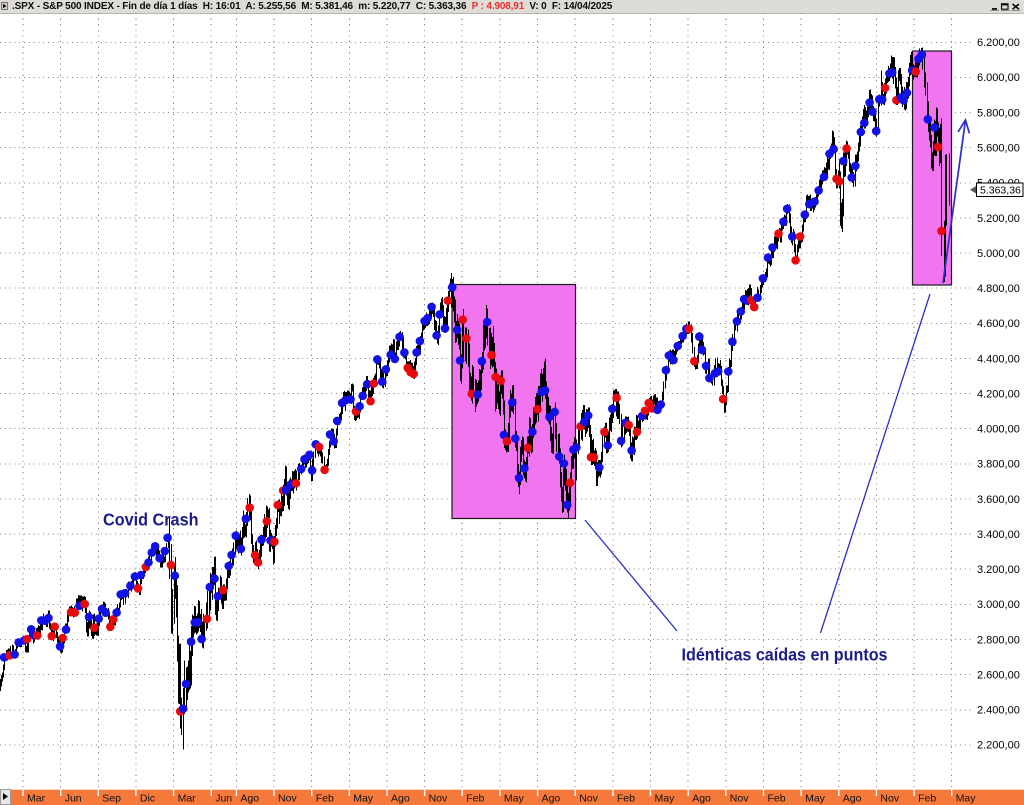  What do you see at coordinates (998, 394) in the screenshot?
I see `svg-text: 4.200,00` at bounding box center [998, 394].